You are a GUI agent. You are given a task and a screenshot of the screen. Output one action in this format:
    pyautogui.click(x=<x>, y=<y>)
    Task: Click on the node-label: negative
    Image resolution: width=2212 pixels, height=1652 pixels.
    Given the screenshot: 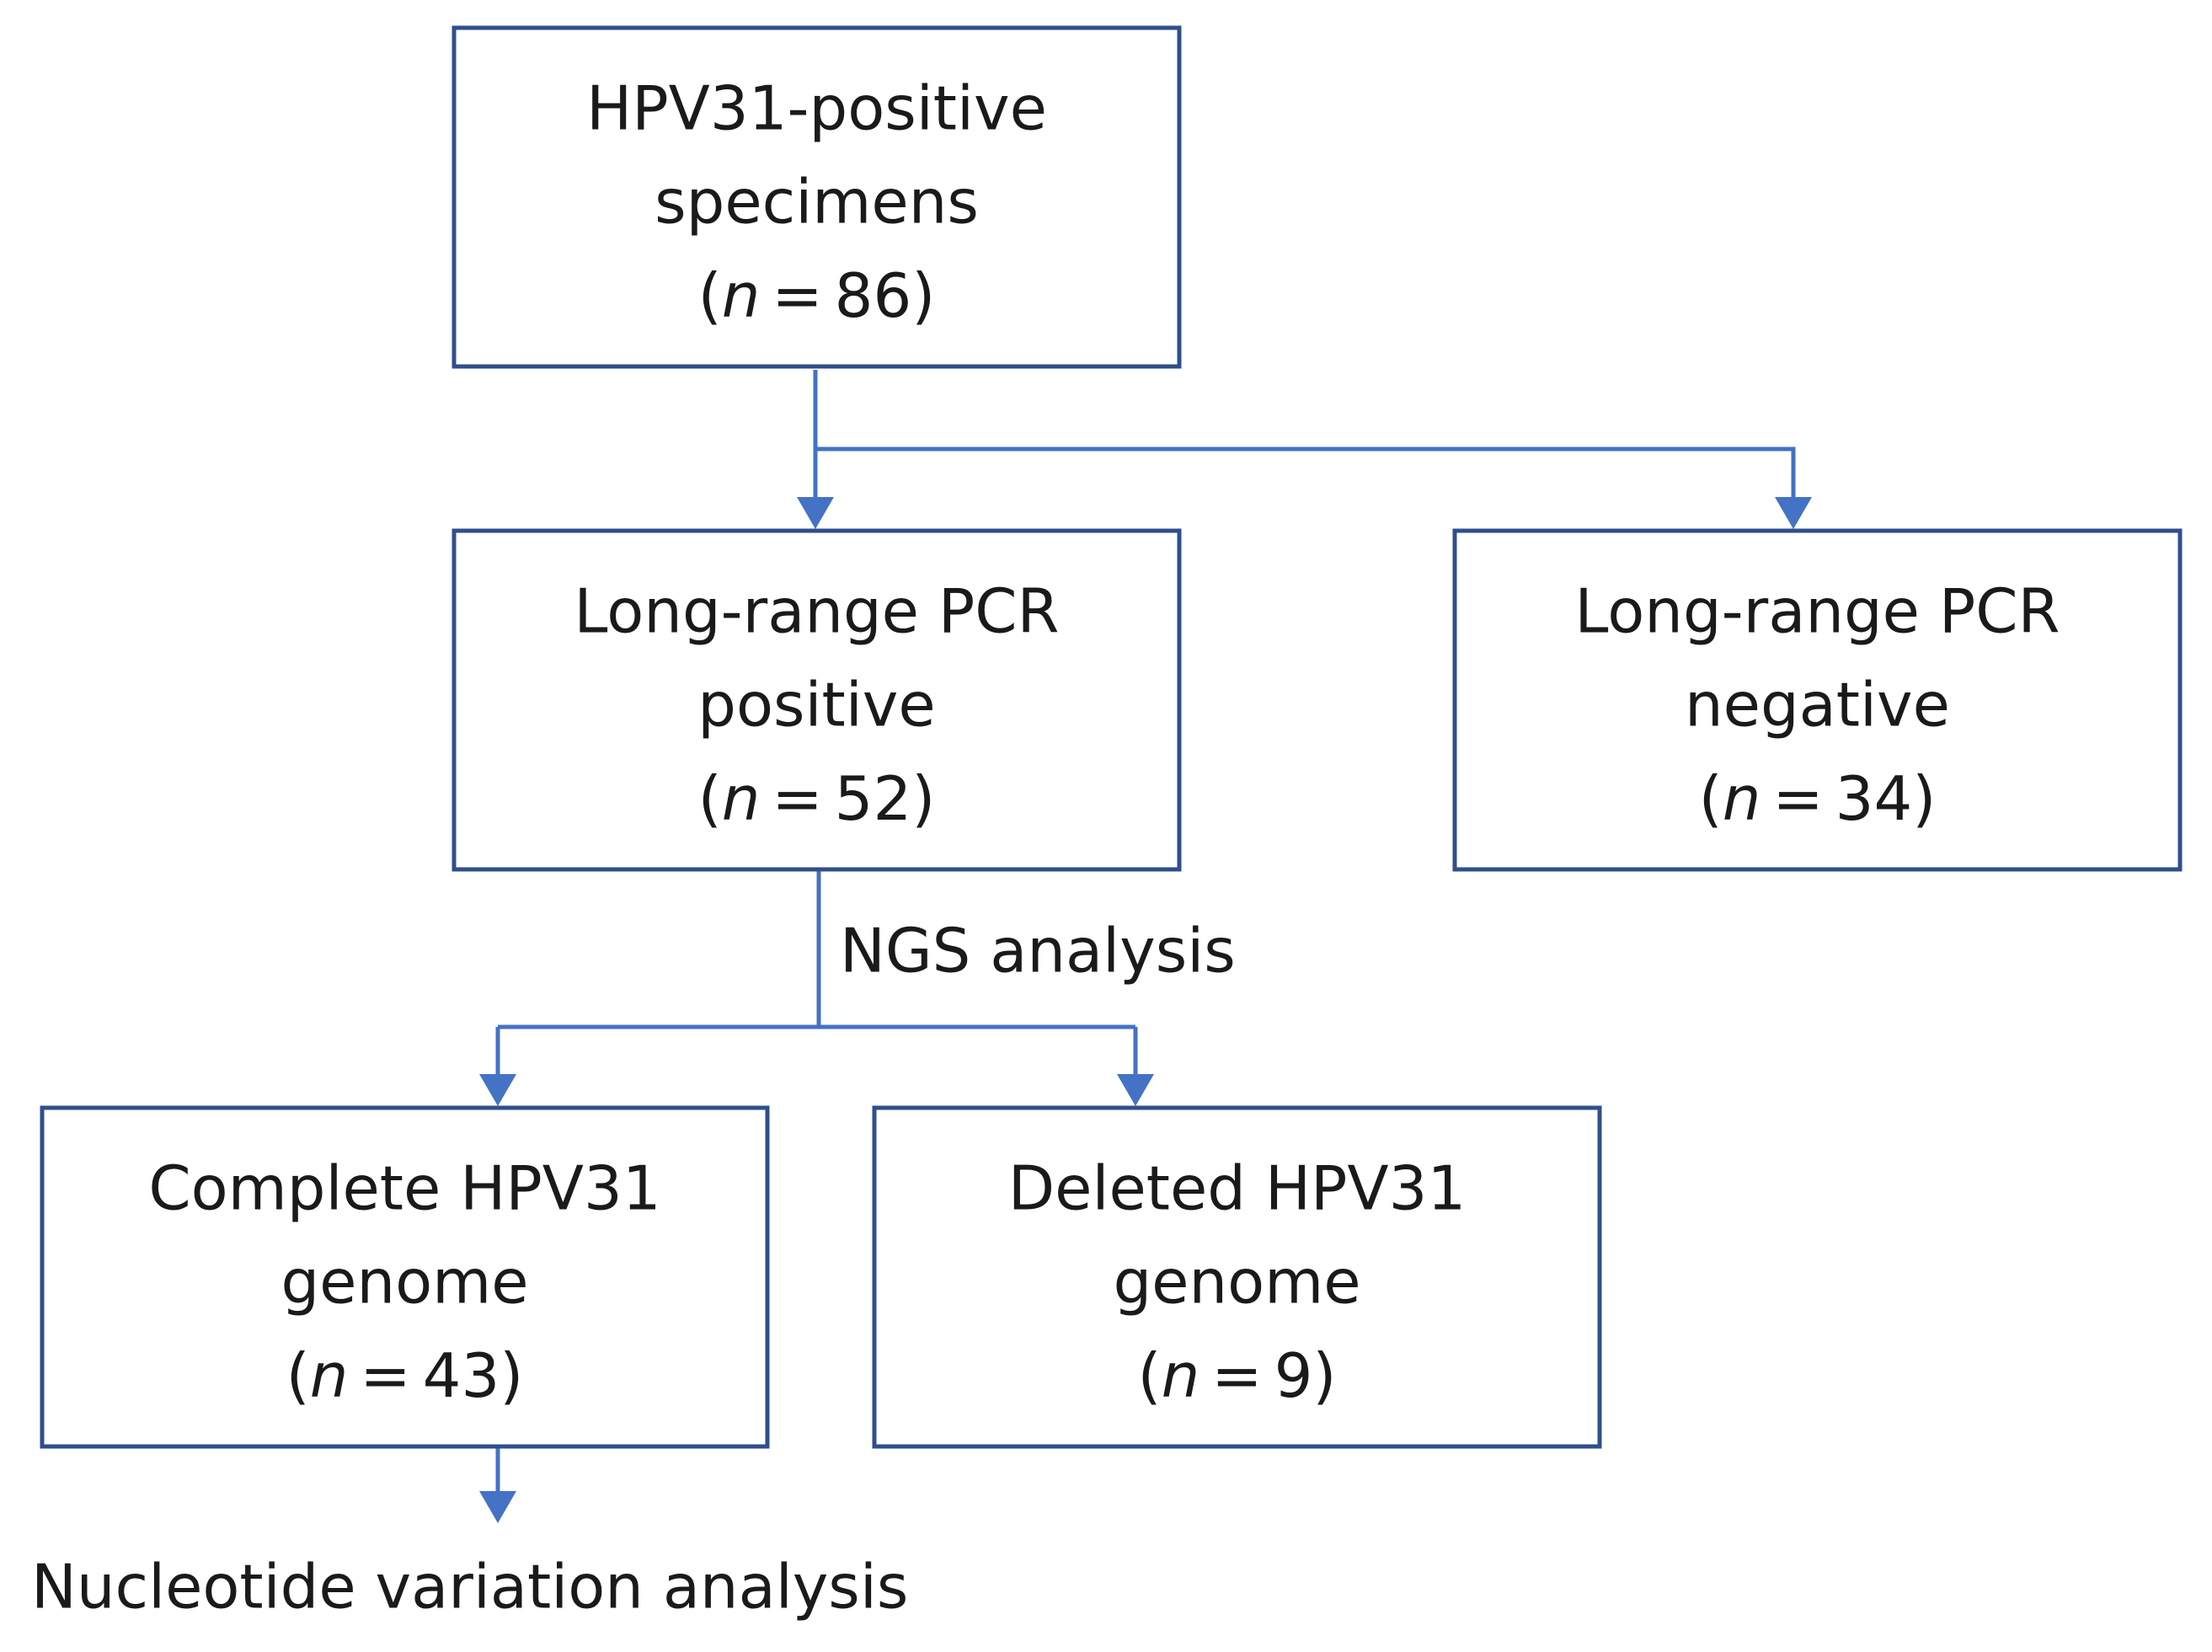 What is the action you would take?
    pyautogui.click(x=1817, y=705)
    